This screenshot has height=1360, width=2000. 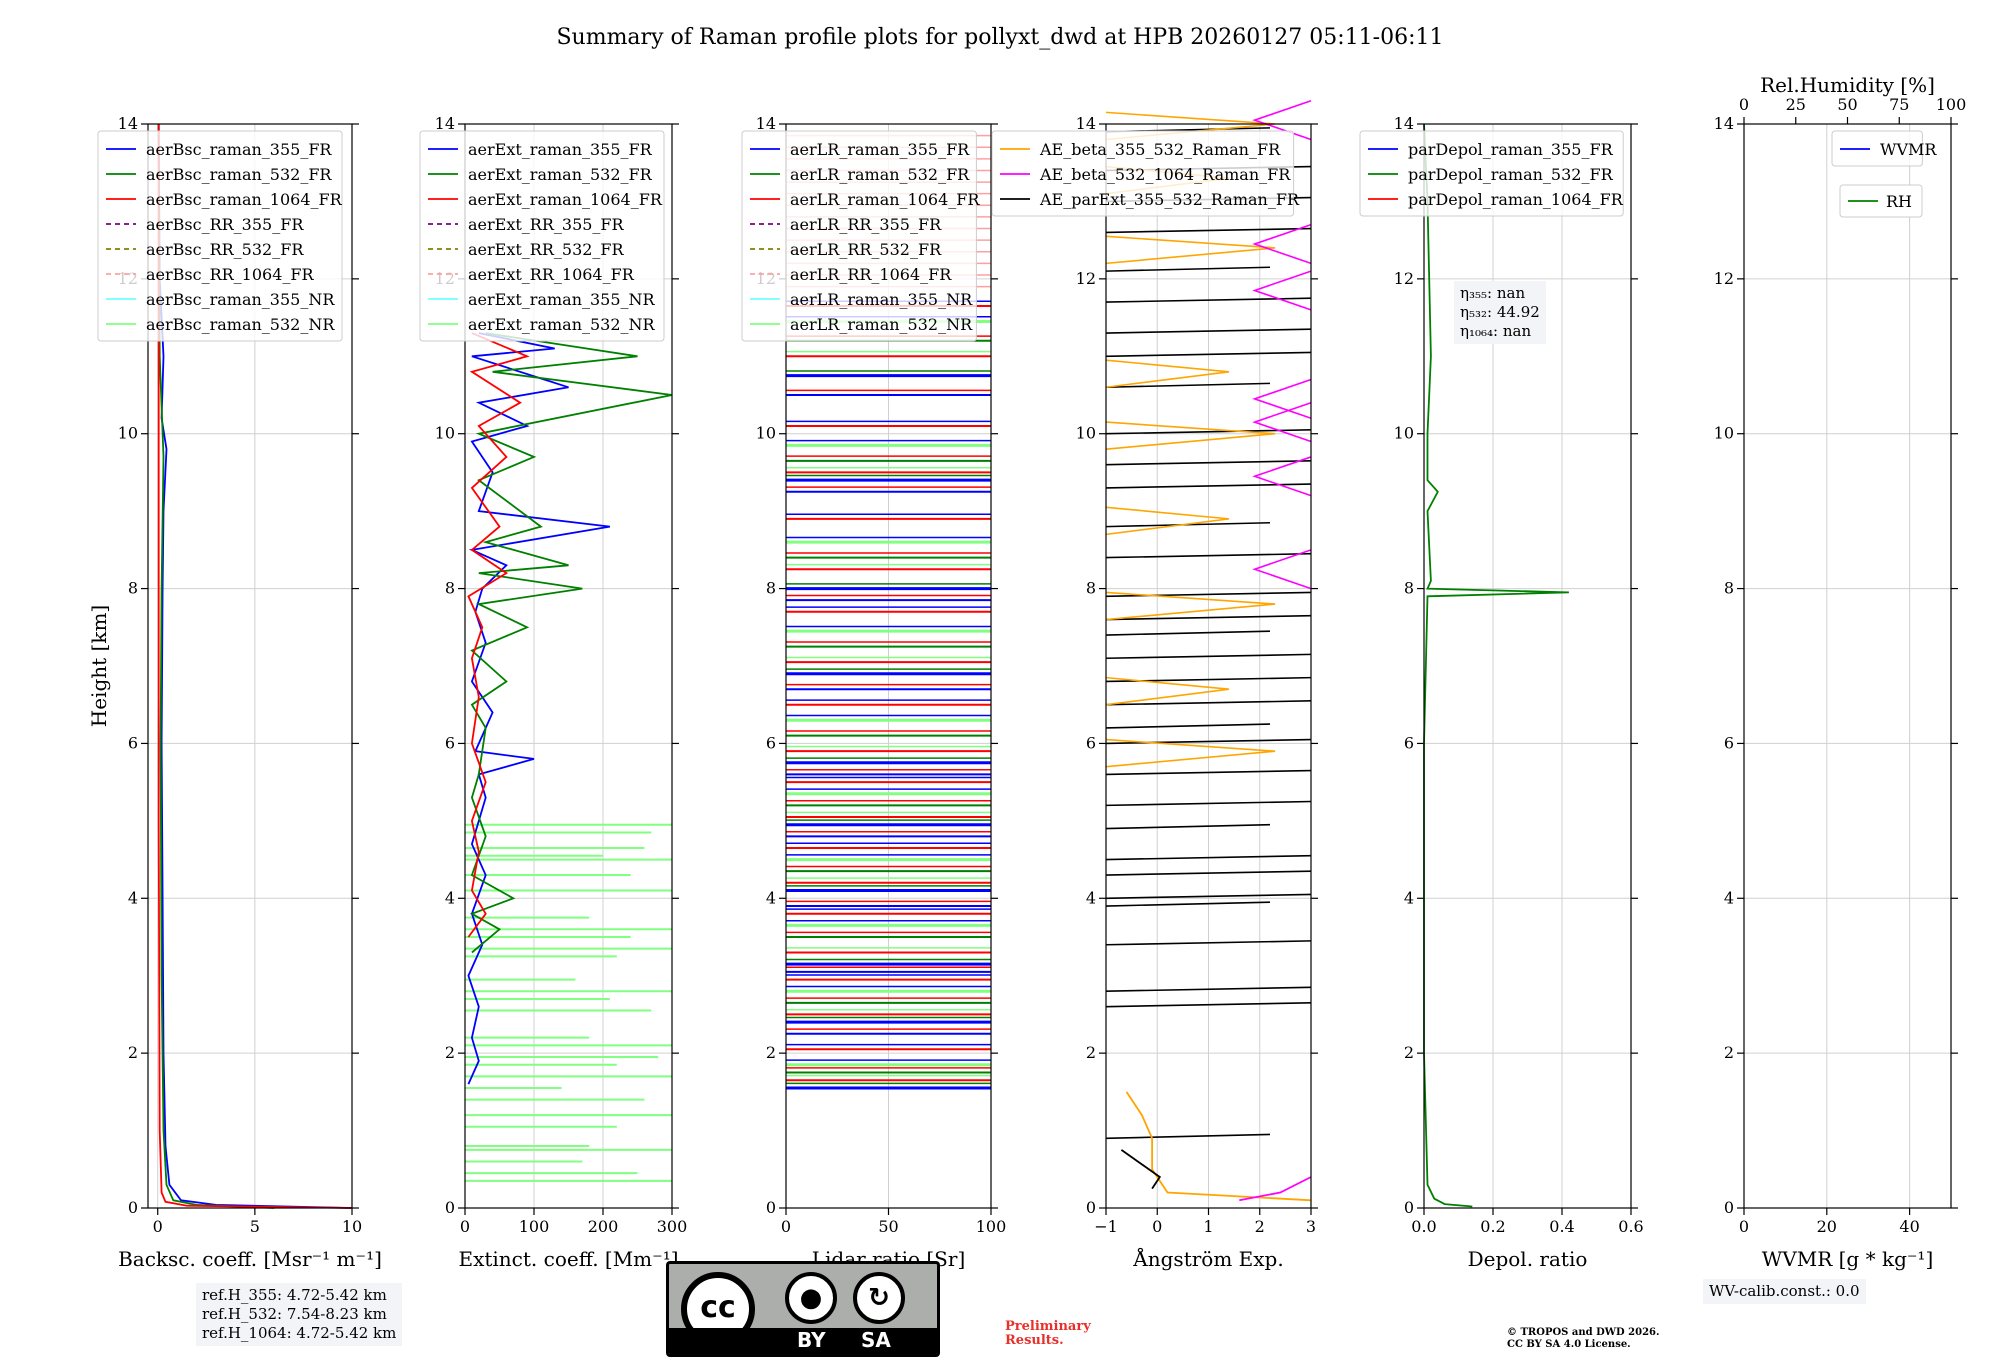 I want to click on legend-label: WVMR, so click(x=1908, y=149).